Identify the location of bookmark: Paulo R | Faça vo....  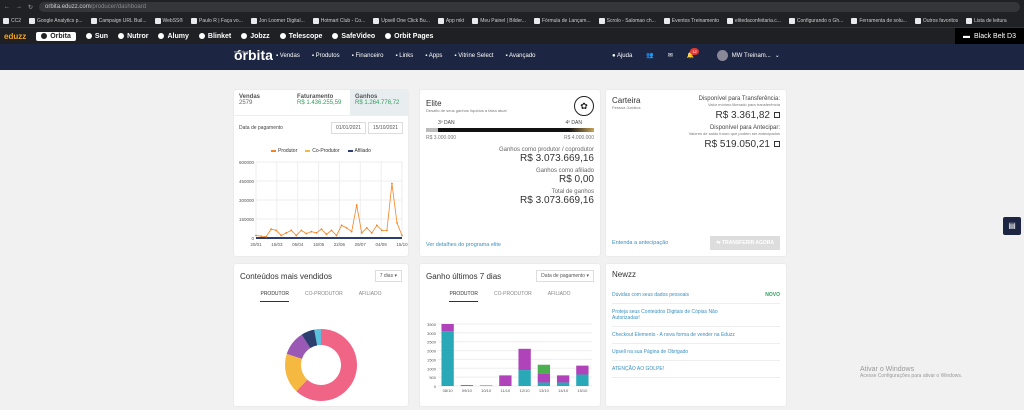
(217, 20).